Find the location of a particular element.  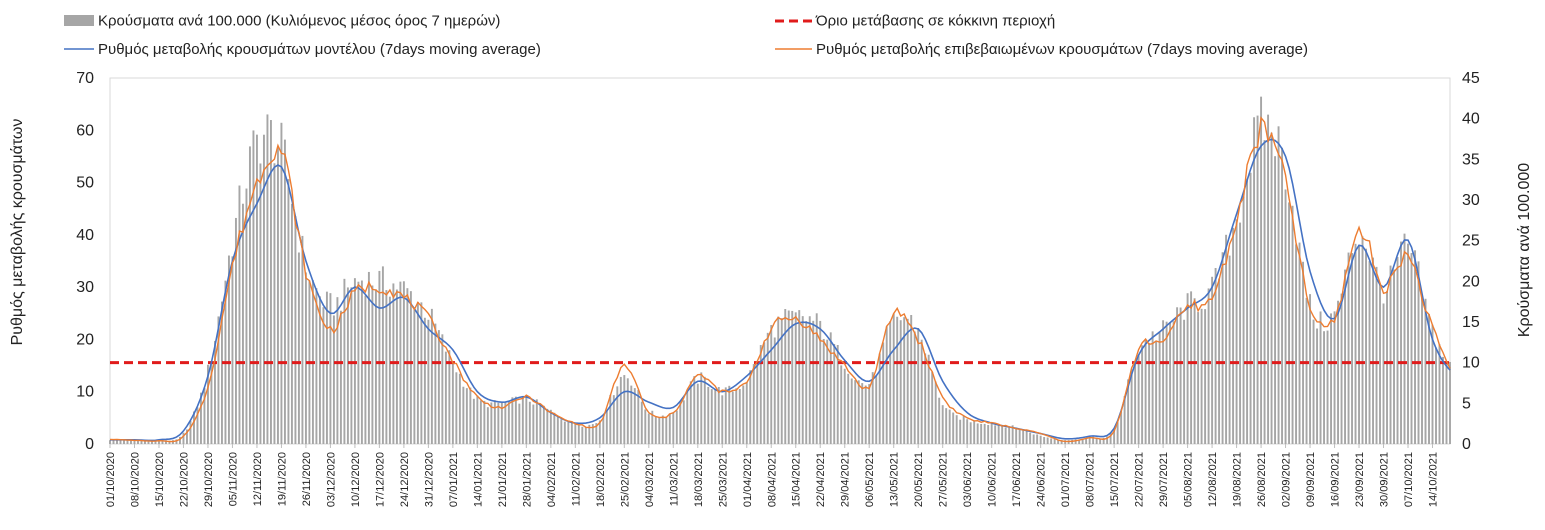

x-tick-label: 05/08/2021 is located at coordinates (1189, 479).